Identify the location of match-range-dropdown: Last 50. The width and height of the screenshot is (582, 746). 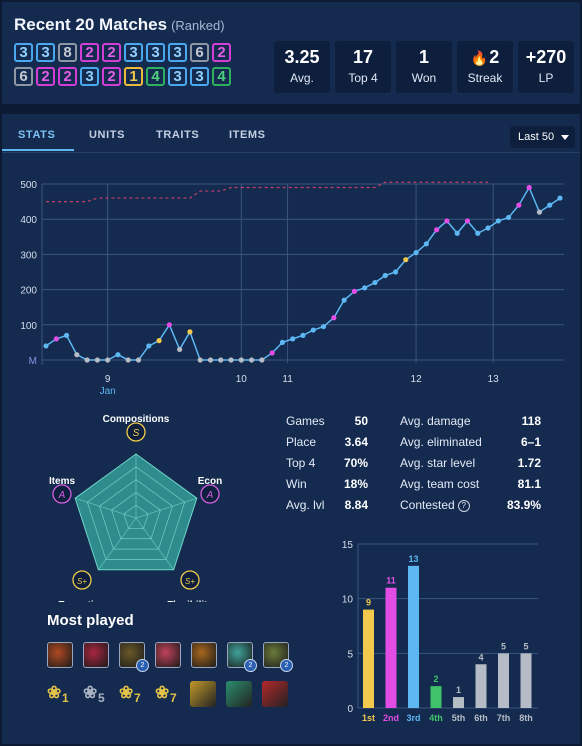
(542, 137).